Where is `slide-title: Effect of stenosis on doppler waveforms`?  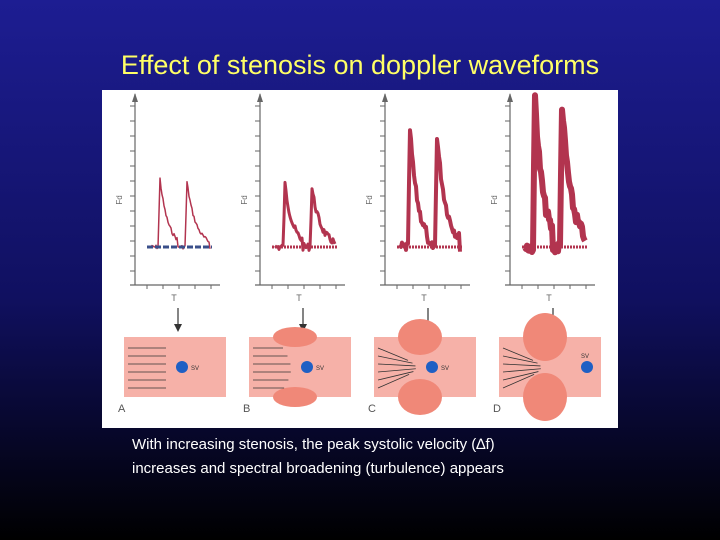 slide-title: Effect of stenosis on doppler waveforms is located at coordinates (360, 65).